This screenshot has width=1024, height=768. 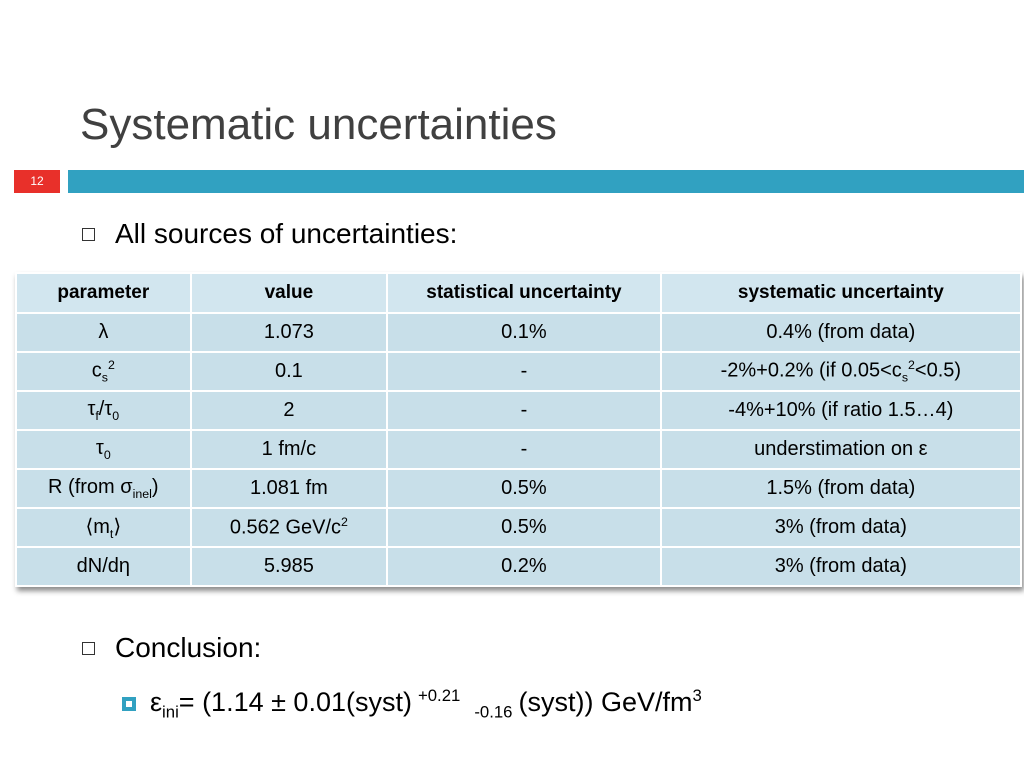 I want to click on text: -4%+10% (if ratio 1.5…4), so click(x=841, y=410).